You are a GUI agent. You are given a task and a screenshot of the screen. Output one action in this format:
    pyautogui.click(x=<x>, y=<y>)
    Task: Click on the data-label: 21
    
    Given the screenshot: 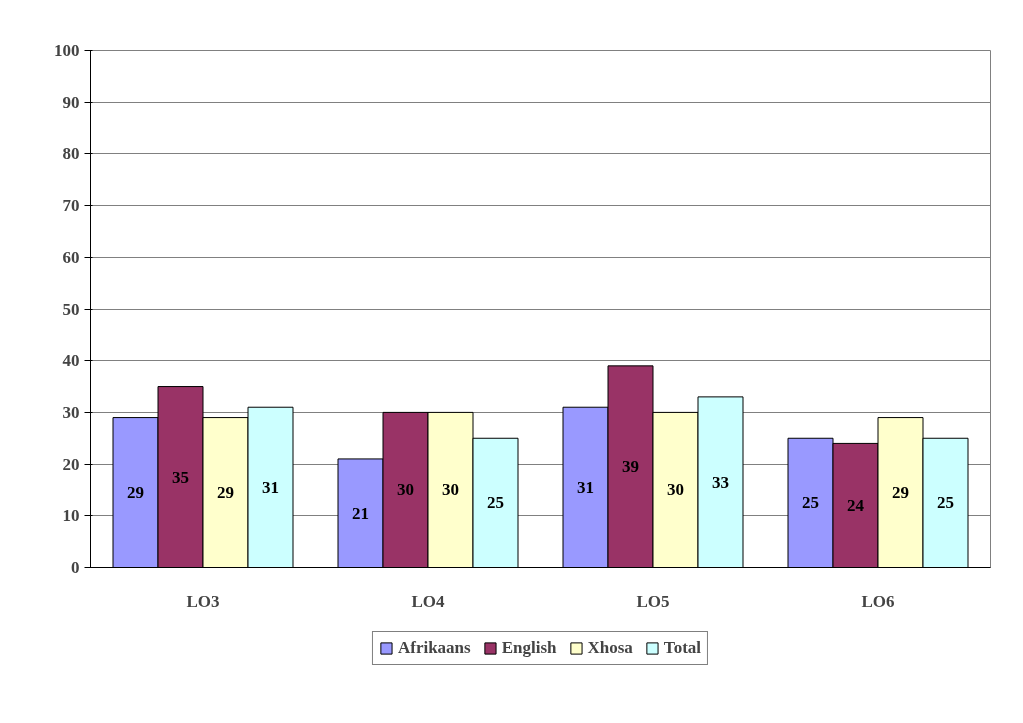 What is the action you would take?
    pyautogui.click(x=360, y=513)
    